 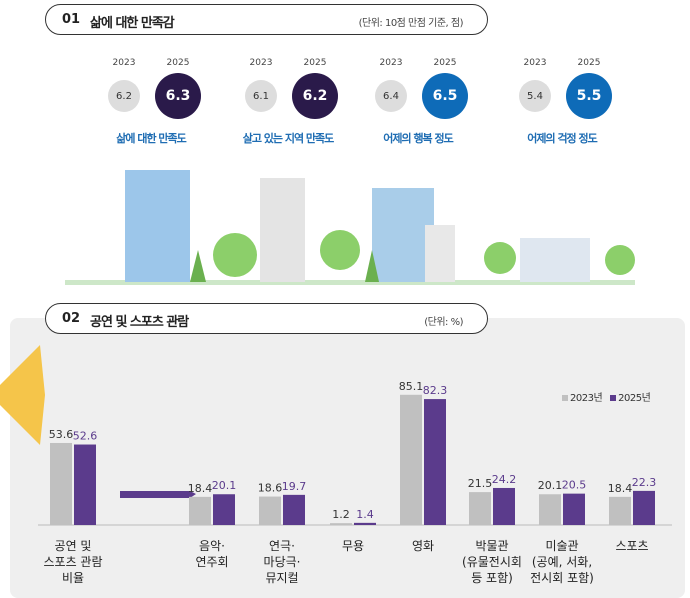 I want to click on section1-header: 01 삶에 대한 만족감 (단위: 10점 만점 기준, 점), so click(x=266, y=19).